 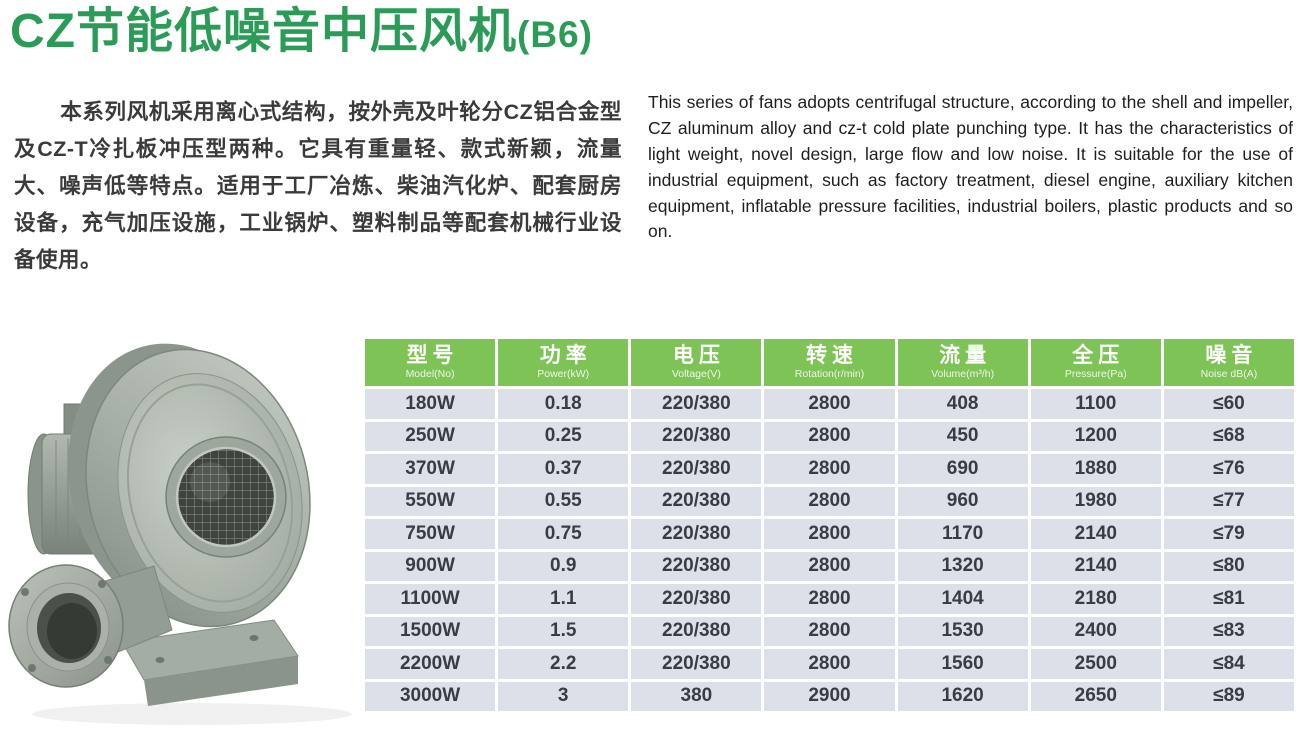 I want to click on column-header-model: 型号 Model(No), so click(x=430, y=362).